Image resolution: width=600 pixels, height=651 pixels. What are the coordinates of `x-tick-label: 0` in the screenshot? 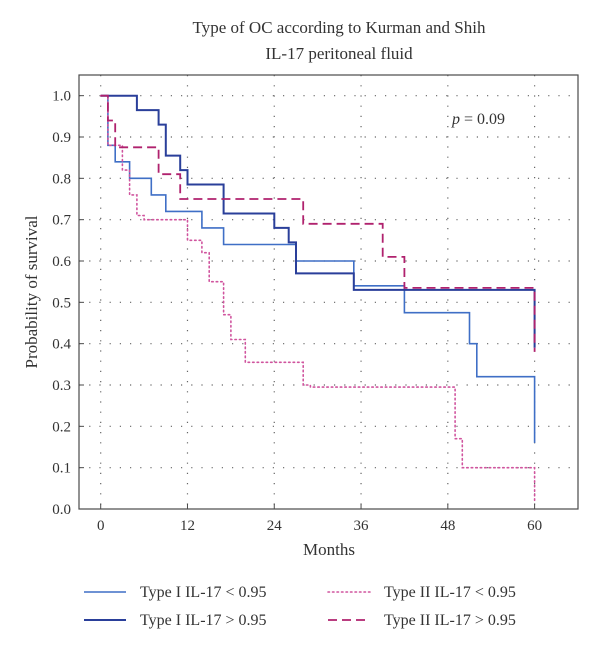 It's located at (101, 526).